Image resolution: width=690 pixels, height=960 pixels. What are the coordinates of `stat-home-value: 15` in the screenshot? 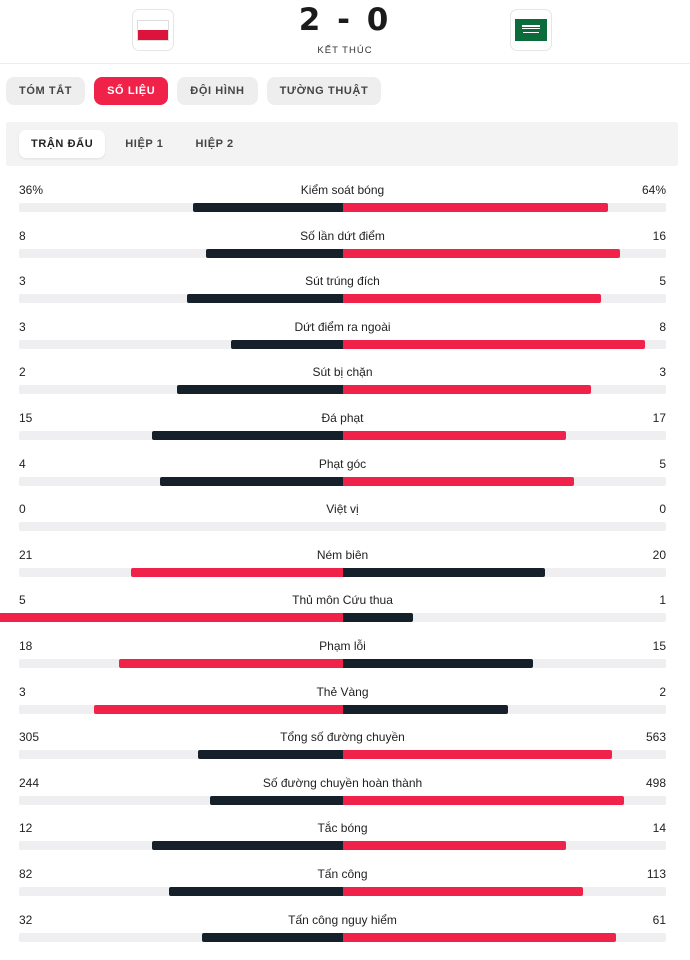 It's located at (26, 417).